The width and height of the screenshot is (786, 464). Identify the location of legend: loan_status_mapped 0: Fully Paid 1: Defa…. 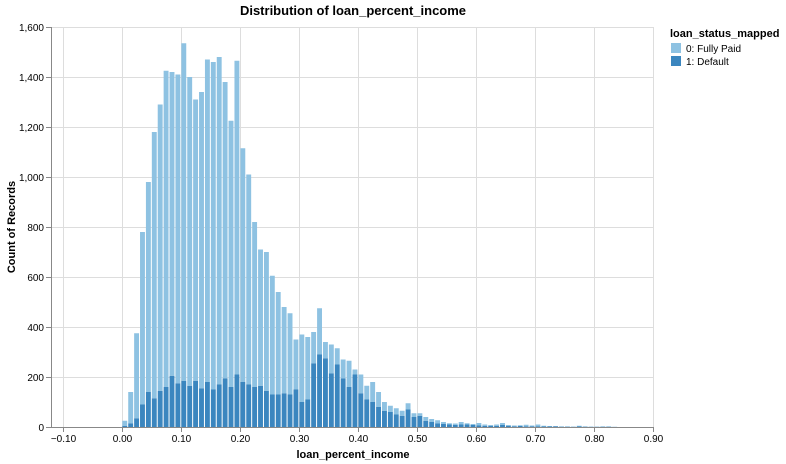
(724, 48).